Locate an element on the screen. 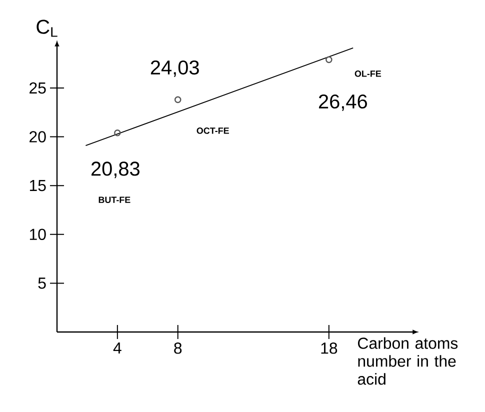 The height and width of the screenshot is (412, 485). x-tick-label: 4 is located at coordinates (117, 348).